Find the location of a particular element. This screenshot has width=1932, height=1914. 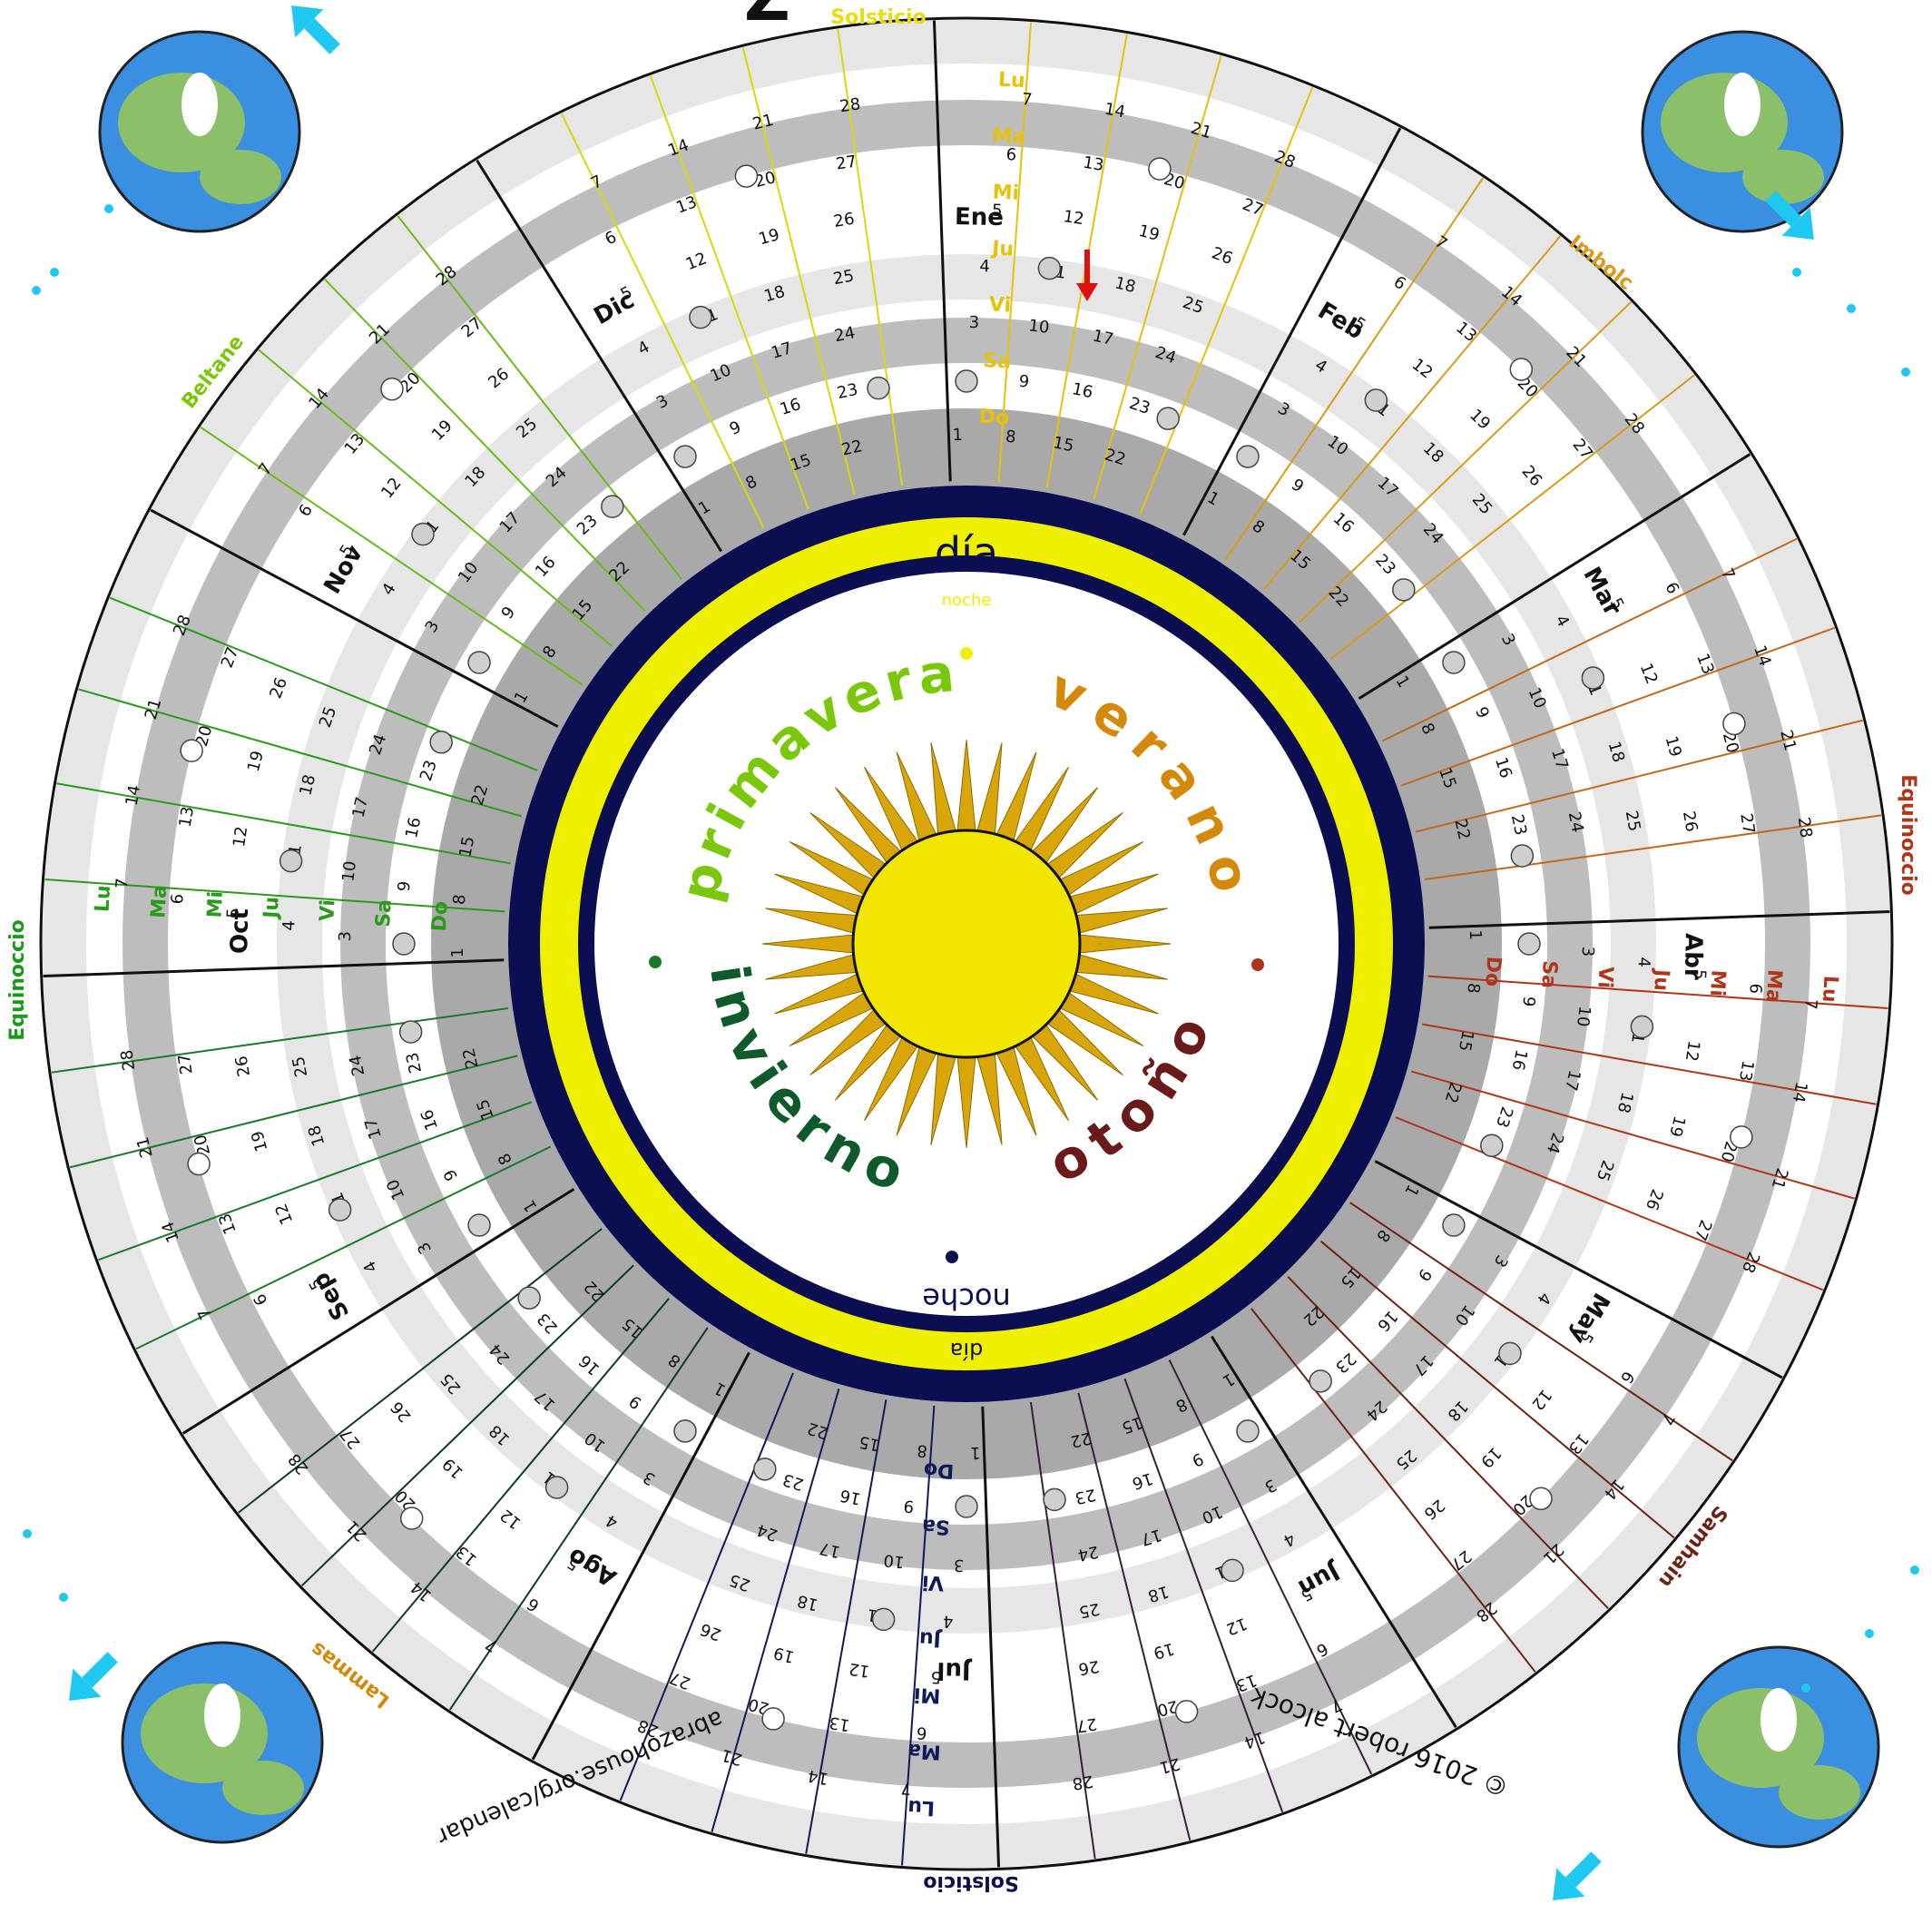

day-number: 25 is located at coordinates (1633, 820).